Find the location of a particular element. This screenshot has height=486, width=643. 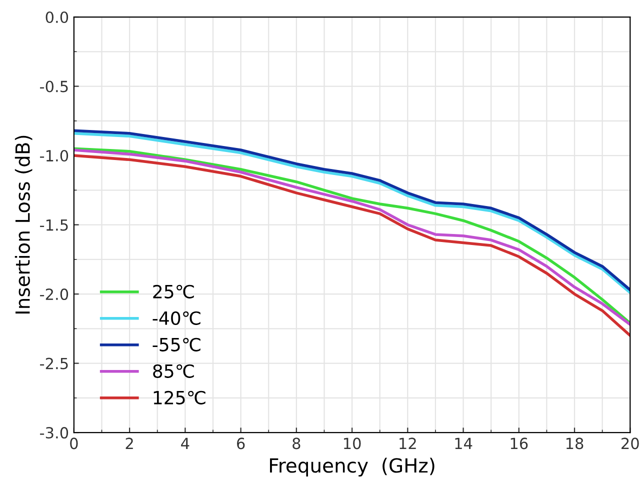

x-tick-label: 16 is located at coordinates (519, 444).